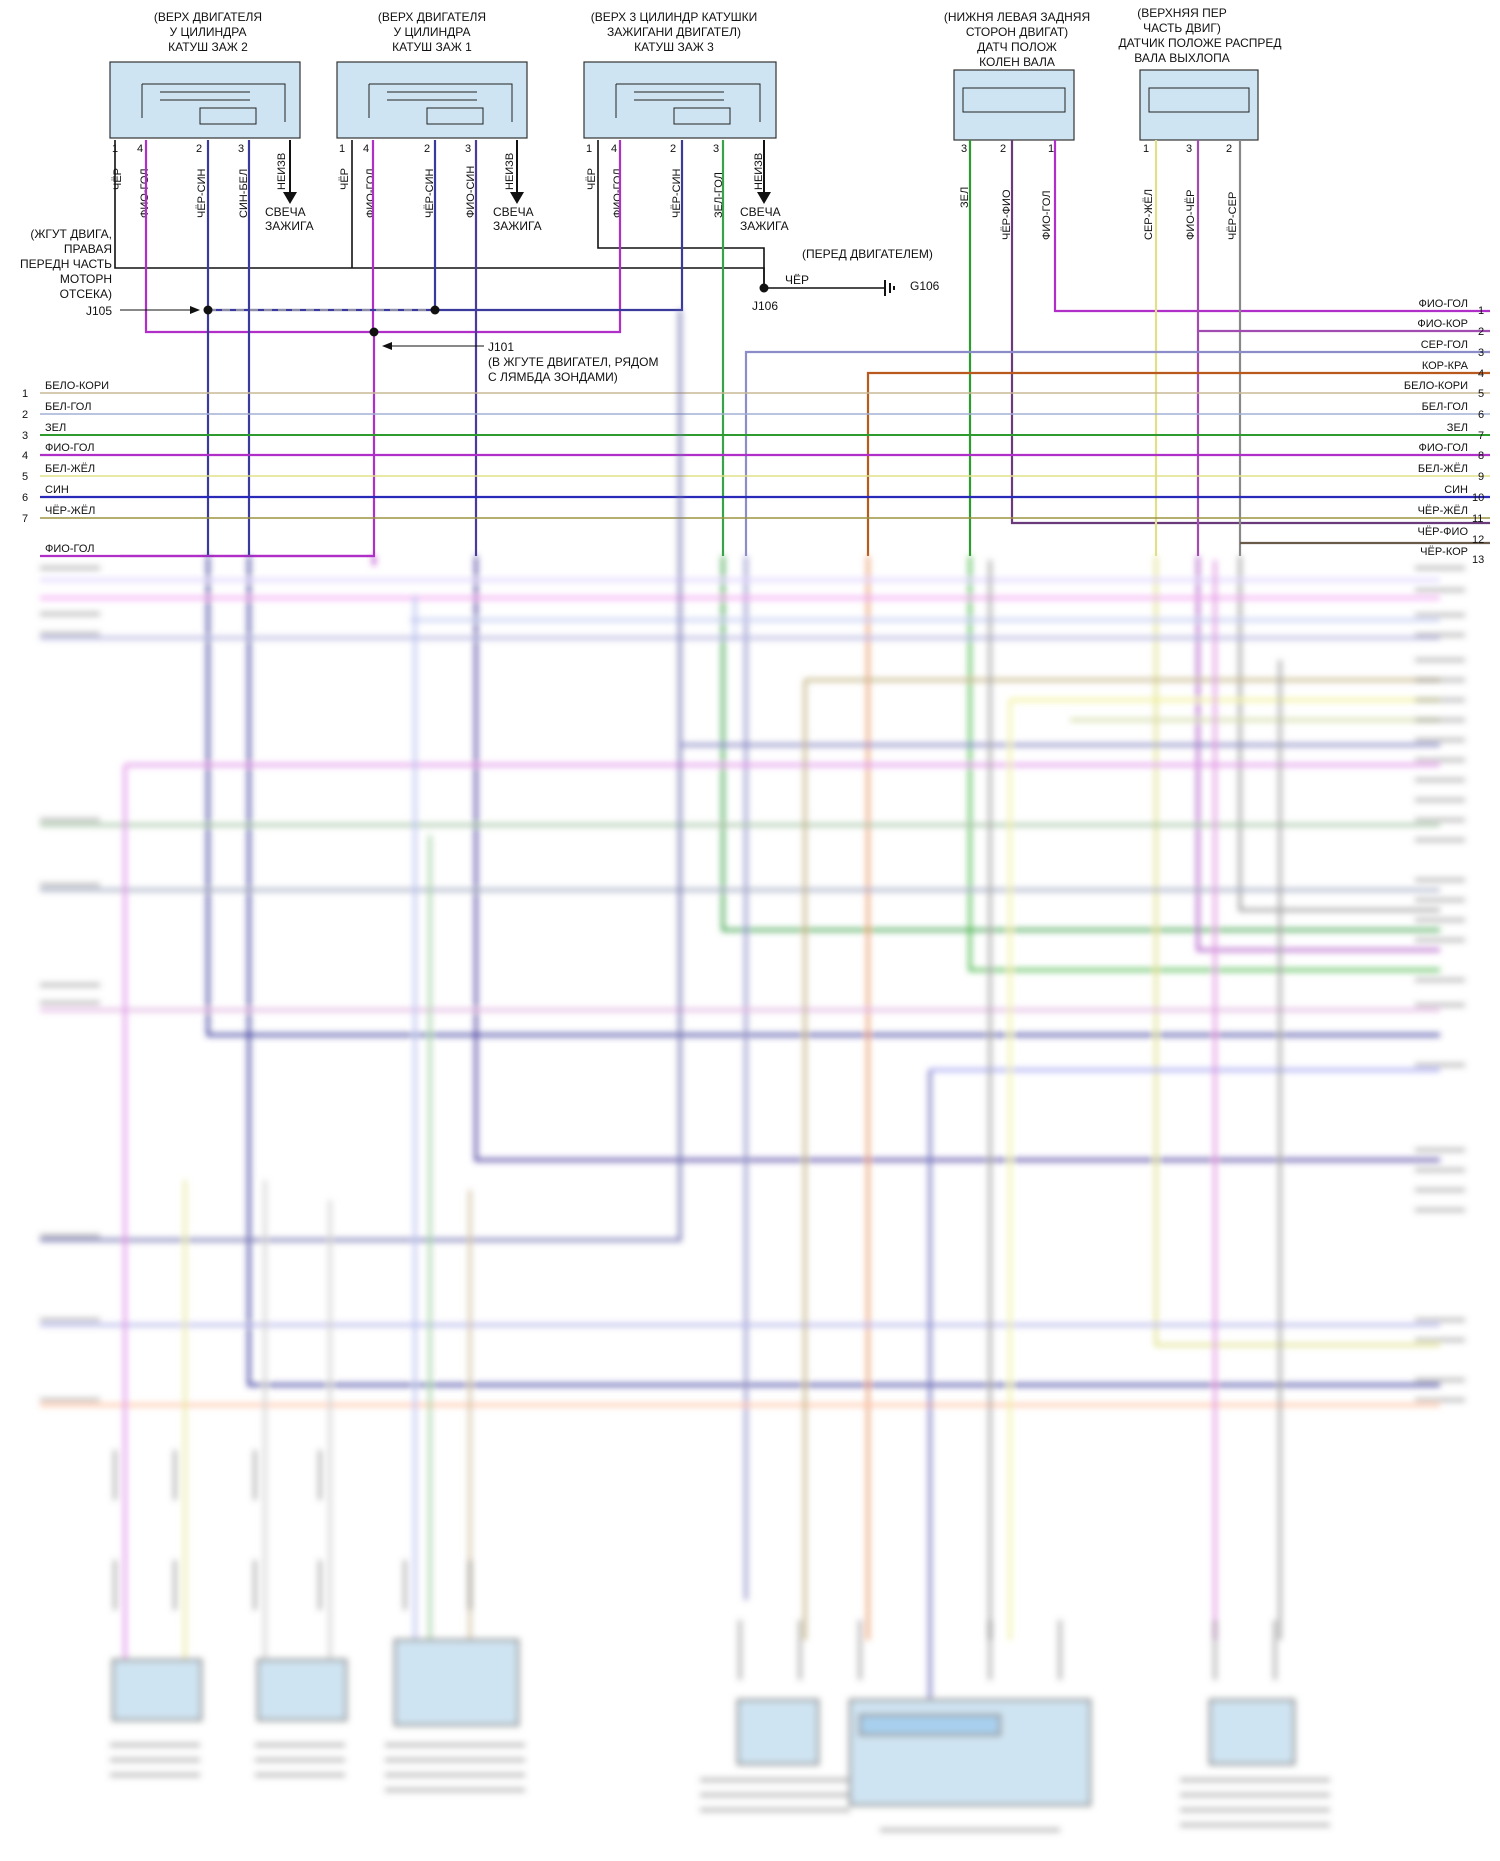  I want to click on ckp-title-2: СТОРОН ДВИГАТ), so click(1017, 32).